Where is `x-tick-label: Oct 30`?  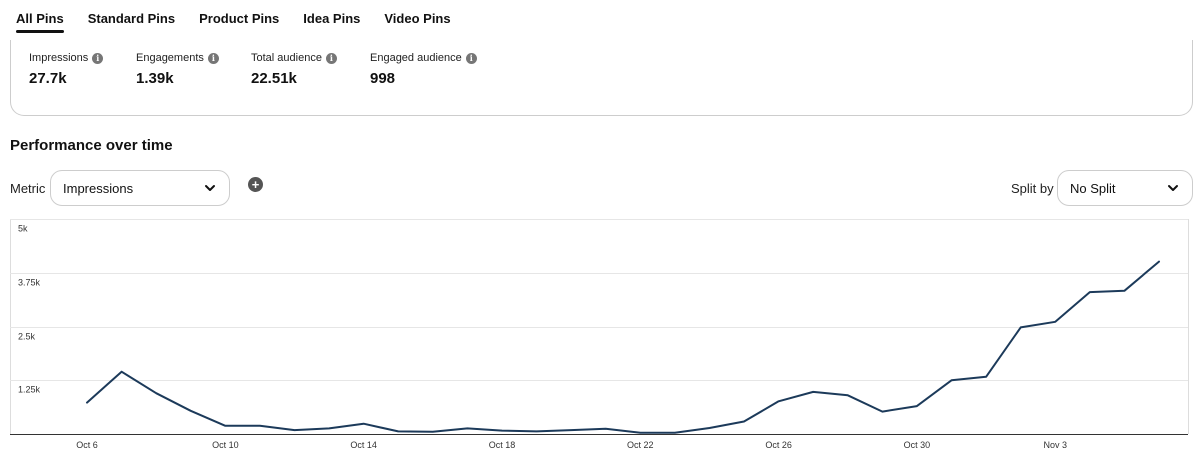 x-tick-label: Oct 30 is located at coordinates (917, 445).